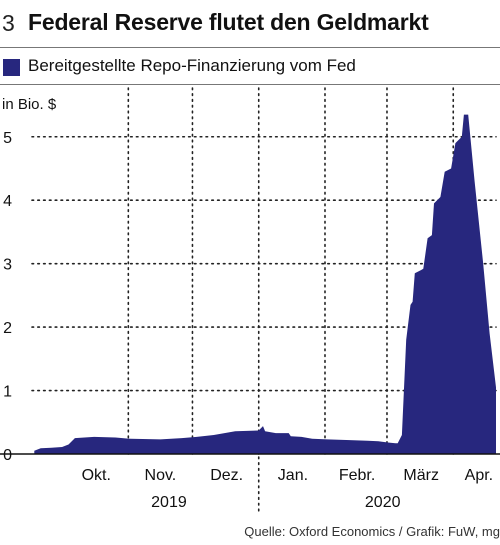  What do you see at coordinates (7, 328) in the screenshot?
I see `y-tick-label: 2` at bounding box center [7, 328].